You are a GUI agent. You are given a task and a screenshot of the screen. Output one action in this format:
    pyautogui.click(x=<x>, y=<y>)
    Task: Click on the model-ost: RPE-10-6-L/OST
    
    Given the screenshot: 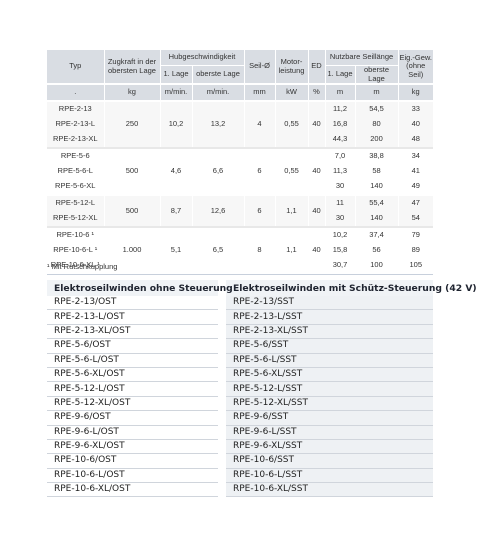 What is the action you would take?
    pyautogui.click(x=132, y=476)
    